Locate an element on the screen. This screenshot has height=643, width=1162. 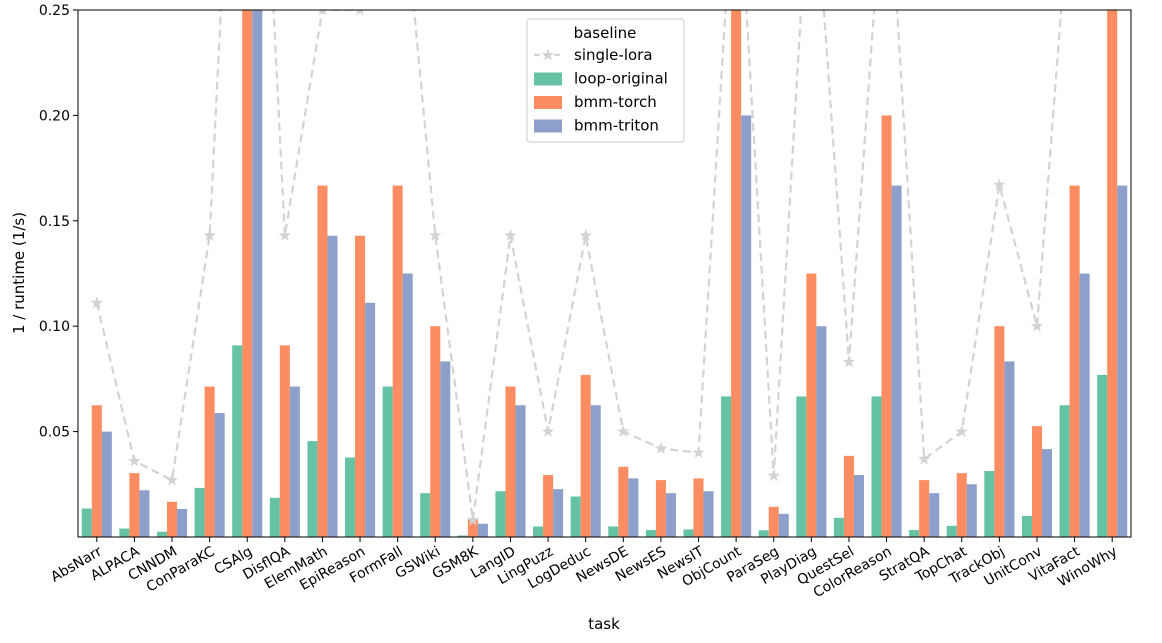
marker-single-lora-EpiReason is located at coordinates (360, 13).